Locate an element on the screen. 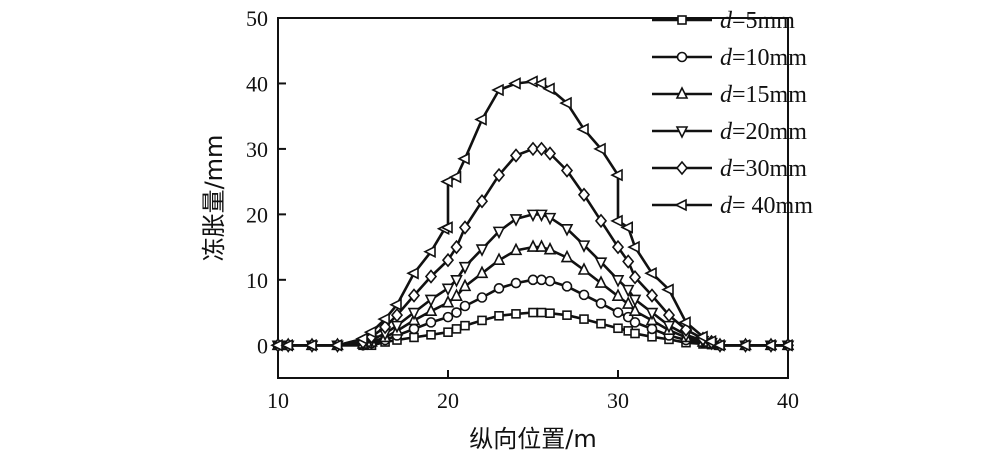  legend-item: d=10mm is located at coordinates (729, 58).